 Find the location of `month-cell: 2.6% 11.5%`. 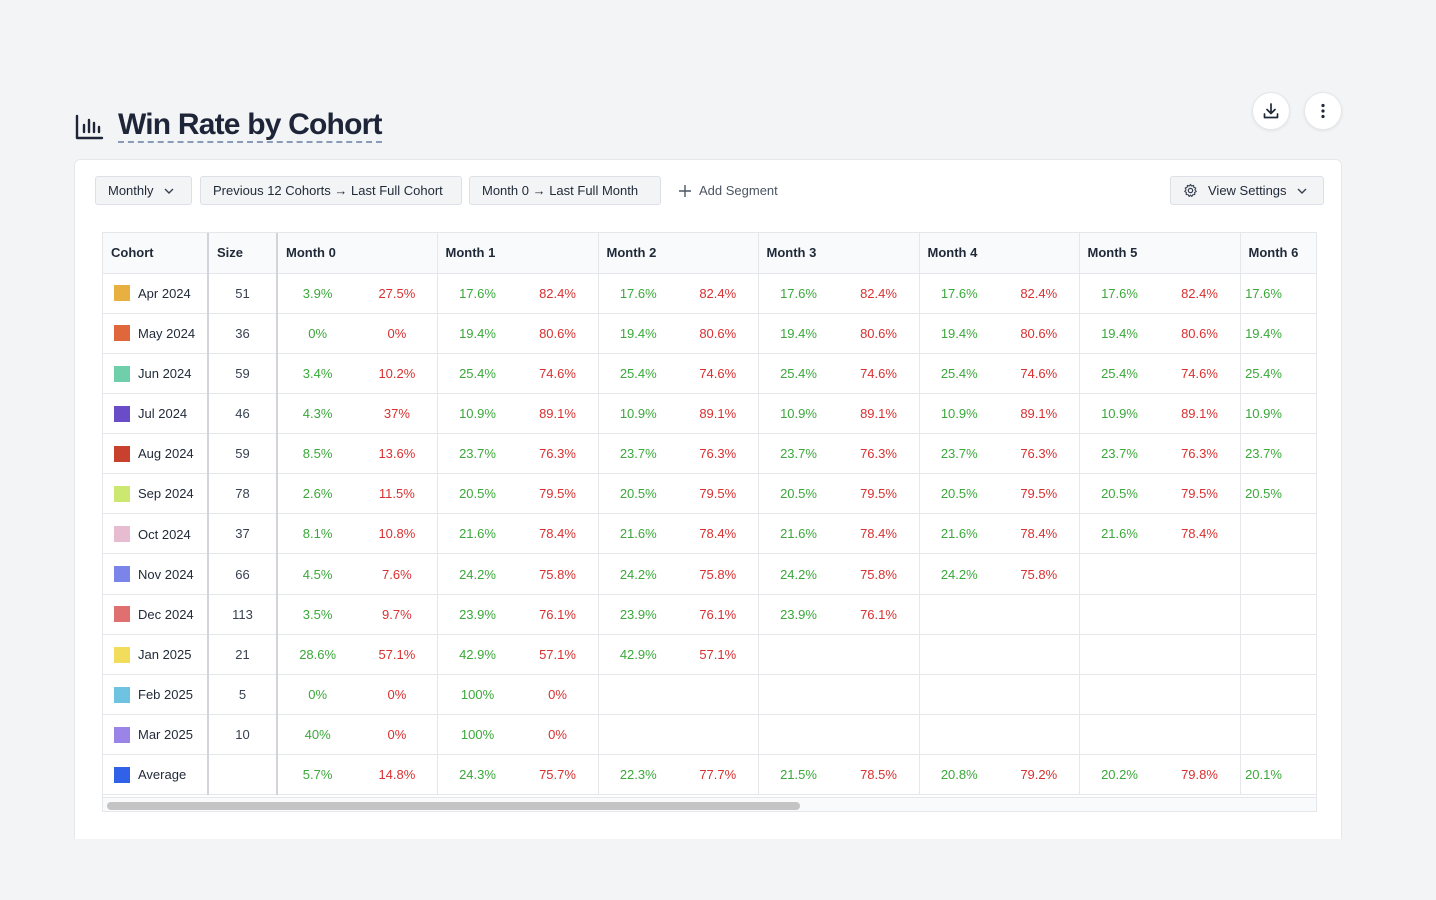

month-cell: 2.6% 11.5% is located at coordinates (357, 494).